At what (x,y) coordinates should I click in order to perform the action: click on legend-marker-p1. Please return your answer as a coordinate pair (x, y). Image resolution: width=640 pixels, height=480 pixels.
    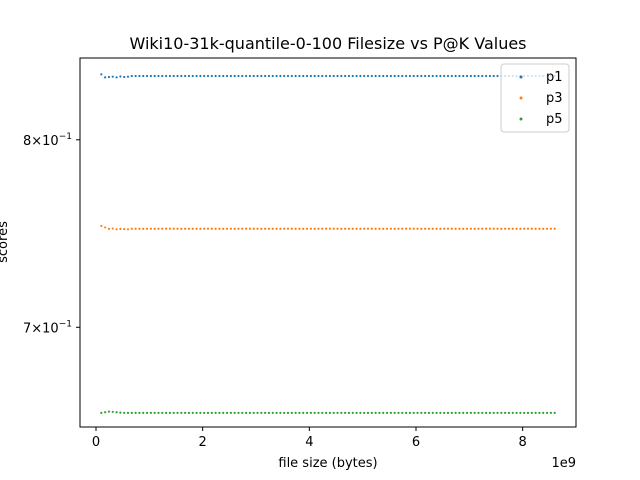
    Looking at the image, I should click on (521, 77).